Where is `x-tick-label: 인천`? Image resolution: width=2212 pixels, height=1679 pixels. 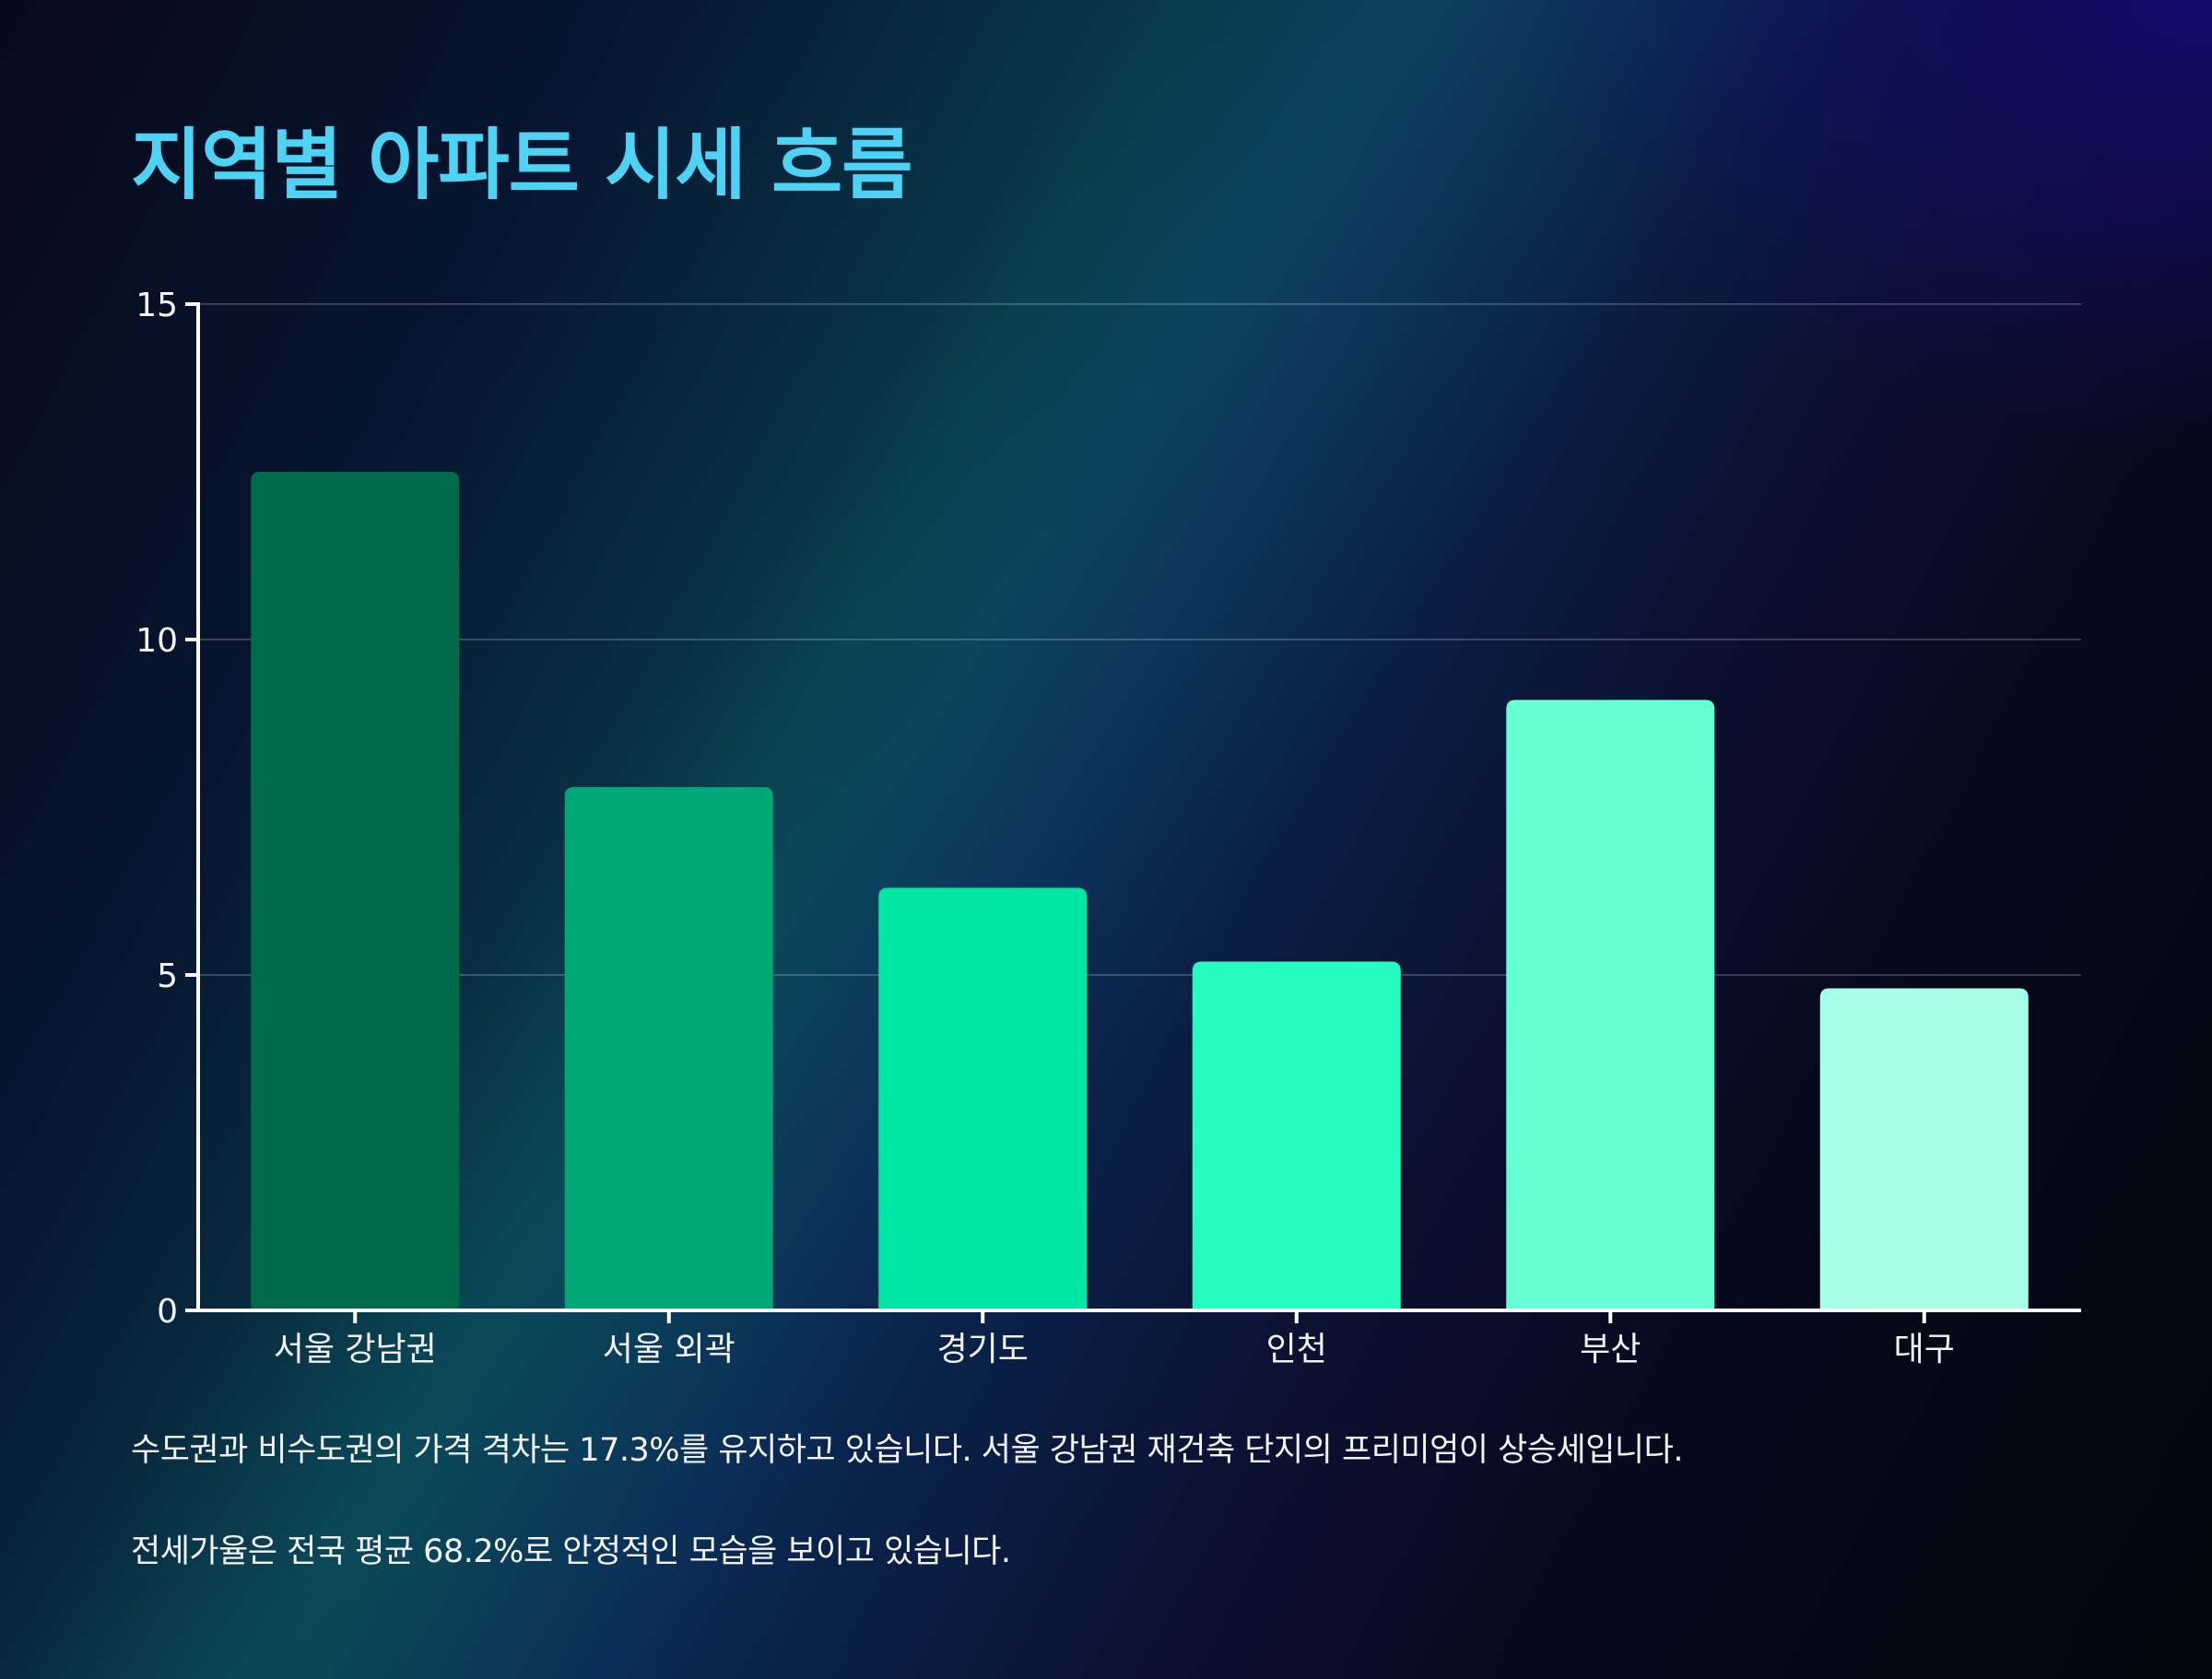 x-tick-label: 인천 is located at coordinates (1296, 1350).